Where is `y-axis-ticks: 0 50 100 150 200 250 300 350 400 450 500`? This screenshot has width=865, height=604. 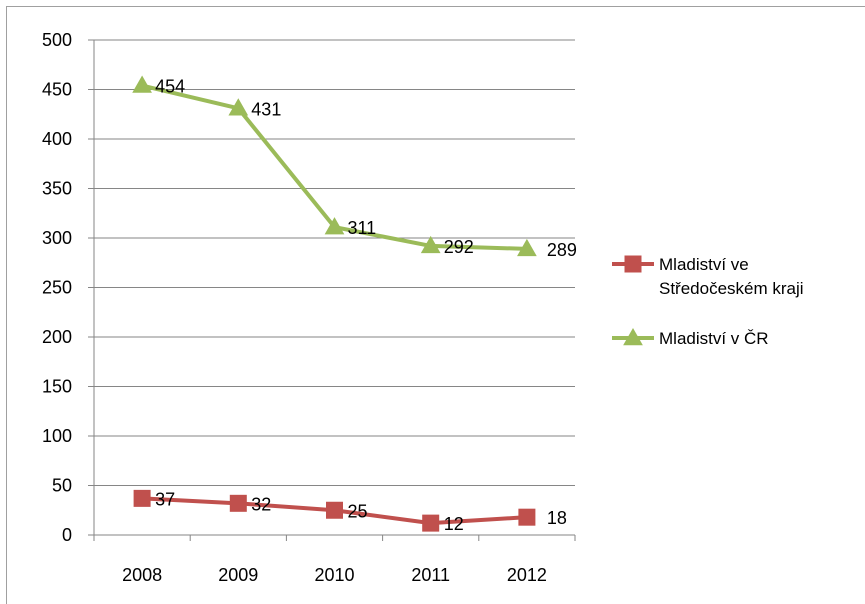 y-axis-ticks: 0 50 100 150 200 250 300 350 400 450 500 is located at coordinates (57, 287).